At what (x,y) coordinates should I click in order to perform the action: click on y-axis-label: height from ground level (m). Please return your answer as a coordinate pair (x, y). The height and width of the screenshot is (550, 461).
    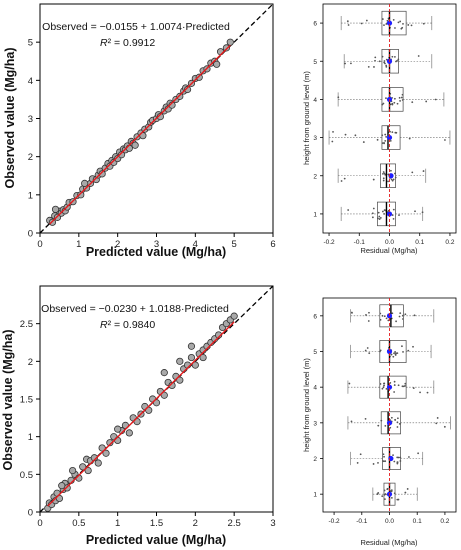
    Looking at the image, I should click on (306, 118).